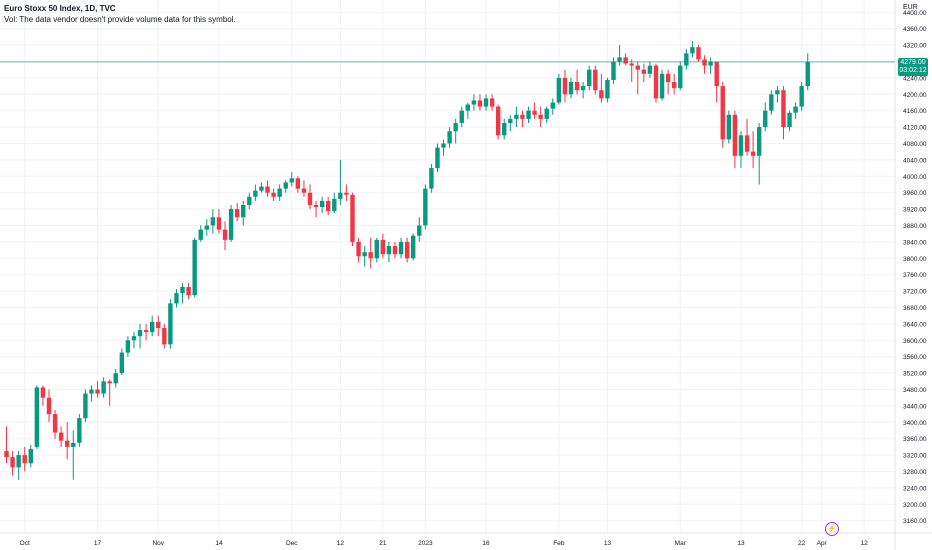  I want to click on y-tick-label: 3800.00, so click(915, 259).